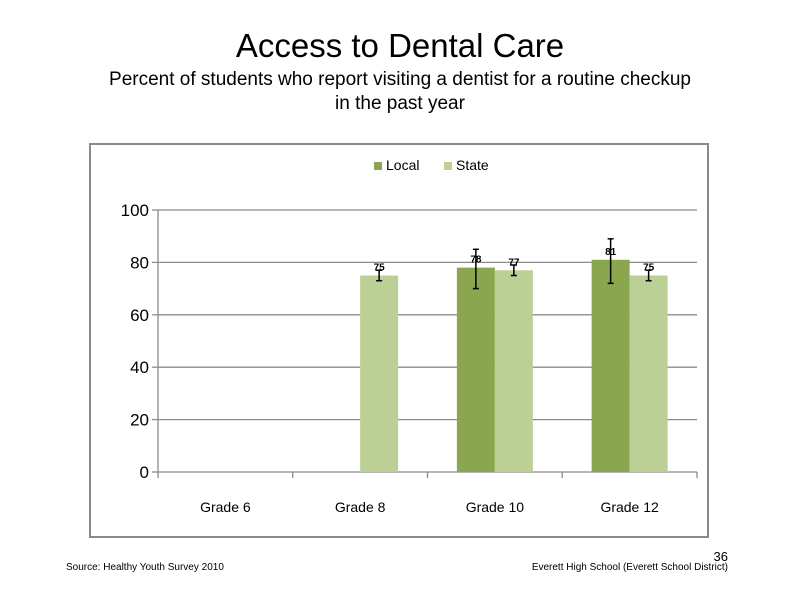 This screenshot has height=600, width=800. I want to click on y-tick-label: 60, so click(139, 315).